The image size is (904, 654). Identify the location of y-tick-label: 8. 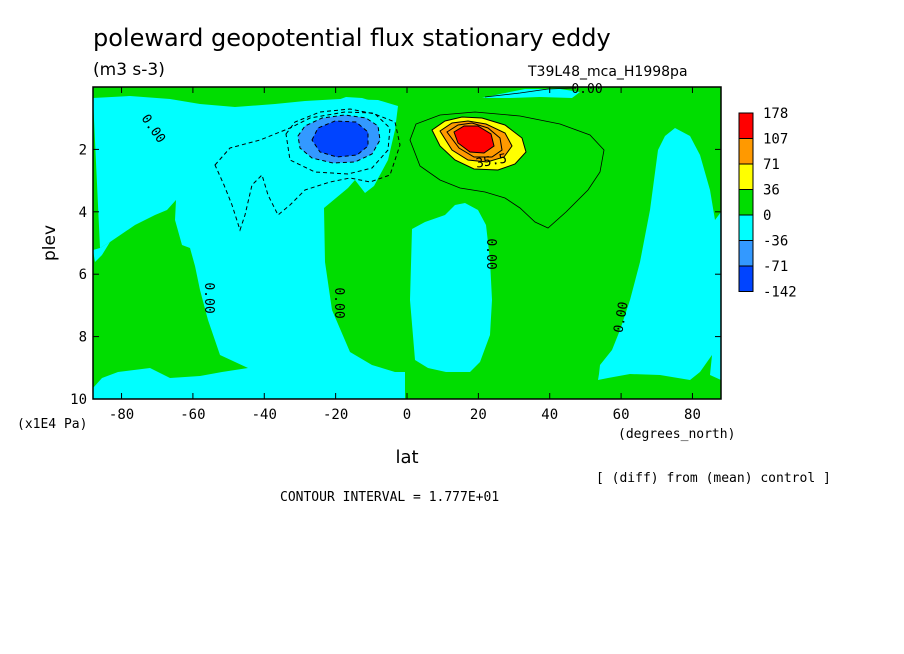
(83, 338).